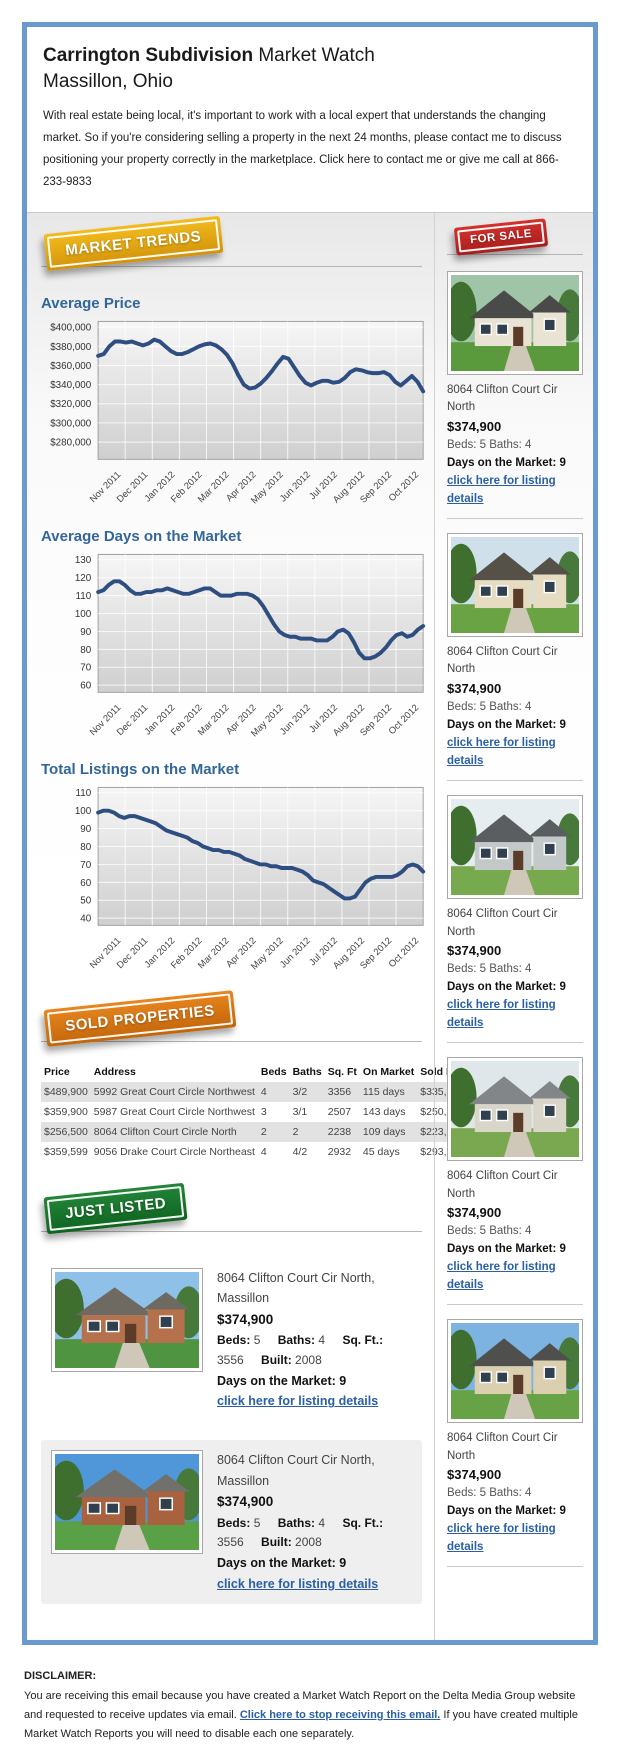 Image resolution: width=620 pixels, height=1764 pixels. What do you see at coordinates (83, 811) in the screenshot?
I see `svg-text: 100` at bounding box center [83, 811].